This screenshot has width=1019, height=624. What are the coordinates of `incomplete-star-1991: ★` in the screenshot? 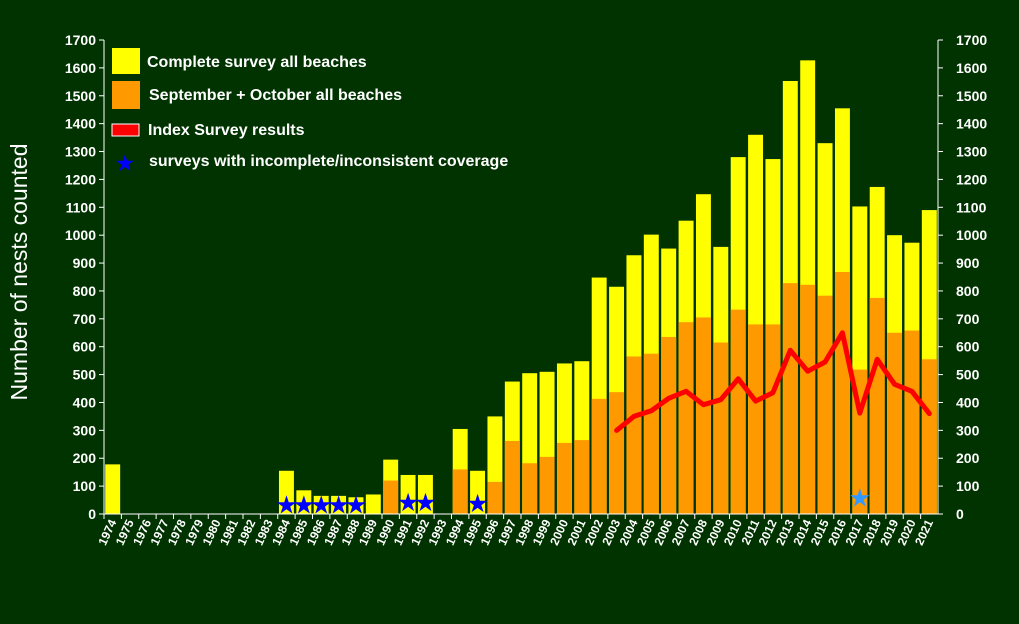 It's located at (408, 502).